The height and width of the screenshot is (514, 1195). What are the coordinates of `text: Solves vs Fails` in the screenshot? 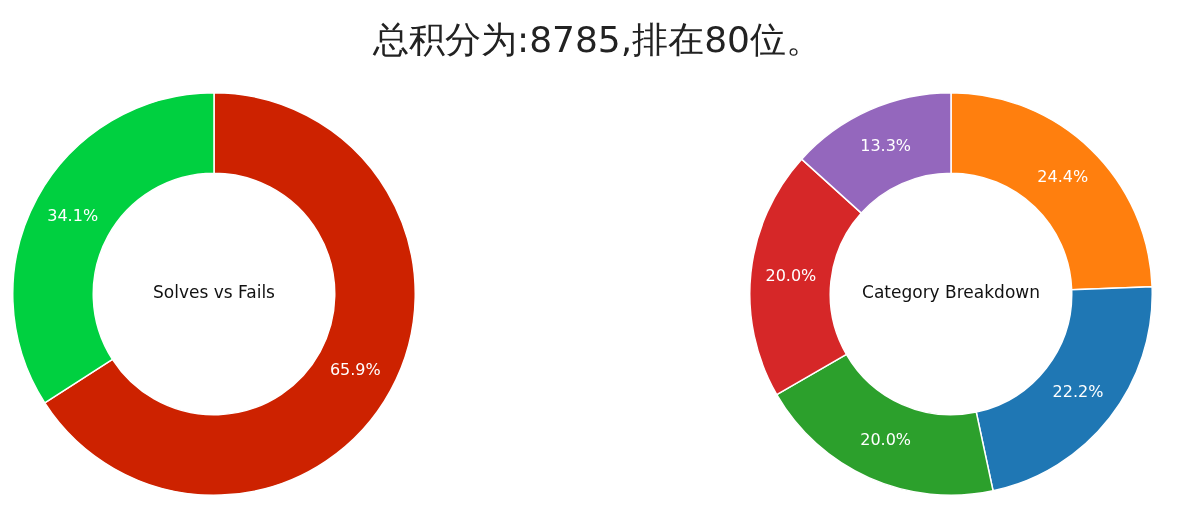 It's located at (214, 292).